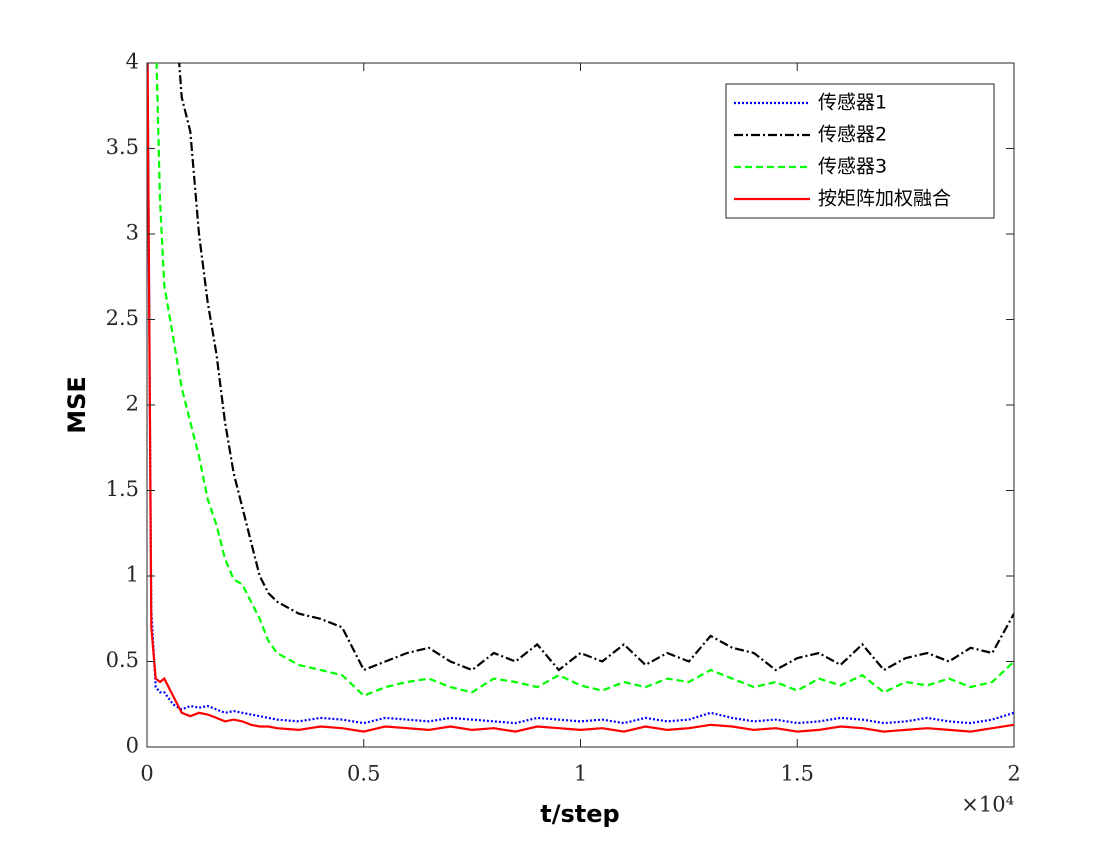 The image size is (1120, 844). Describe the element at coordinates (146, 774) in the screenshot. I see `x-tick-label: 0` at that location.